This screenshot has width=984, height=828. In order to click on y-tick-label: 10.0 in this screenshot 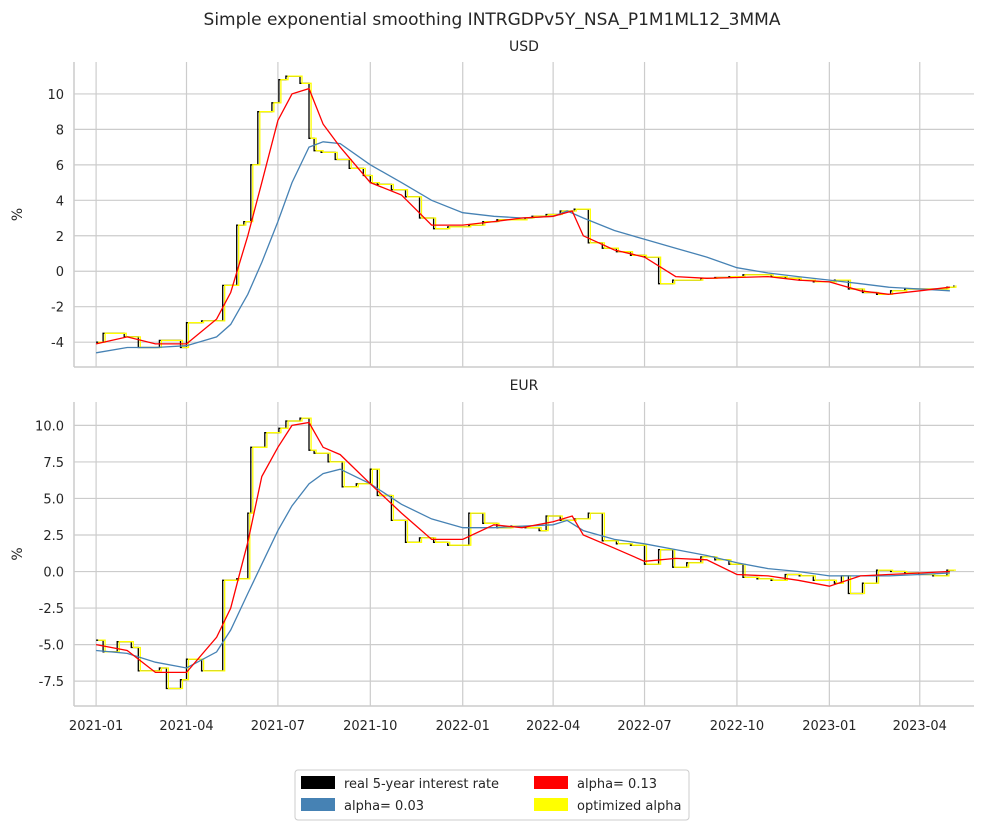, I will do `click(49, 426)`.